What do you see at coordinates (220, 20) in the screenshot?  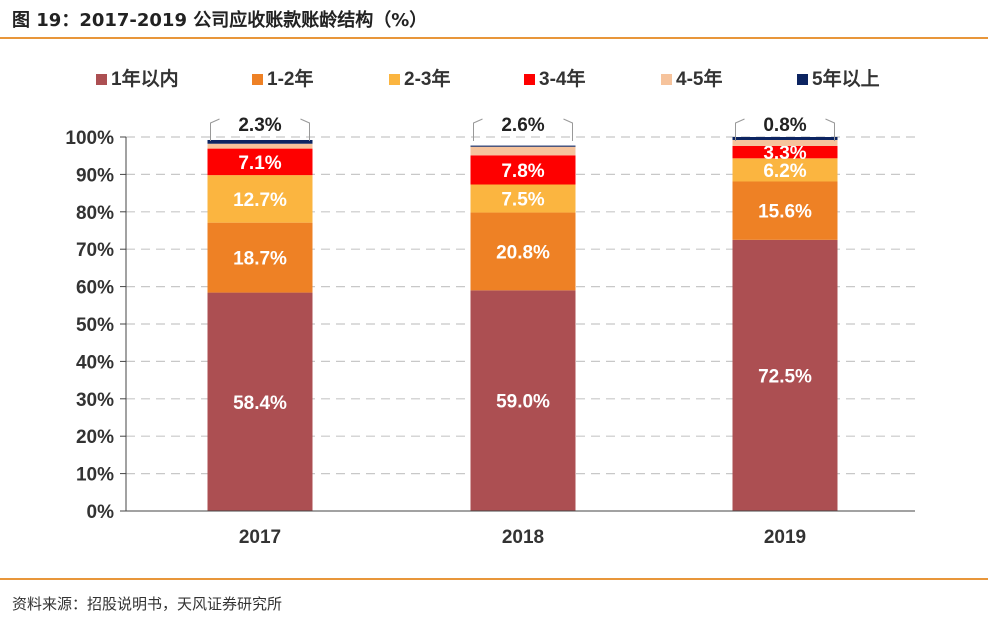 I see `chart-title: 图 19：2017-2019 公司应收账款账龄结构（%）` at bounding box center [220, 20].